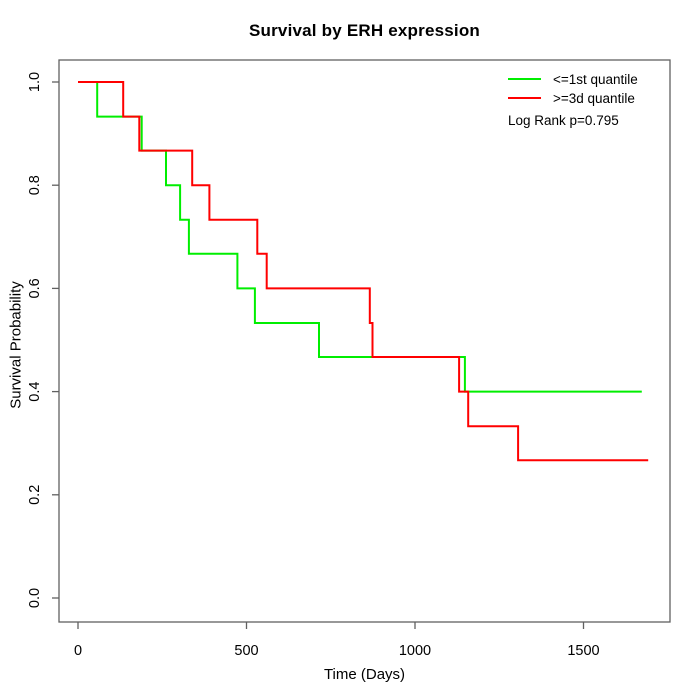 The image size is (700, 700). I want to click on y-tick-label: 0.4, so click(35, 392).